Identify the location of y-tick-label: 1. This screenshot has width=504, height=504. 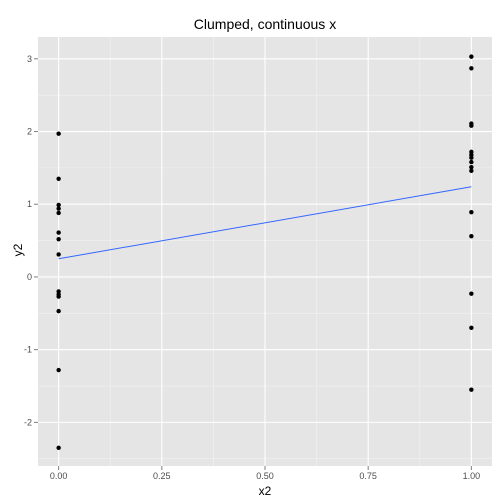
(29, 204).